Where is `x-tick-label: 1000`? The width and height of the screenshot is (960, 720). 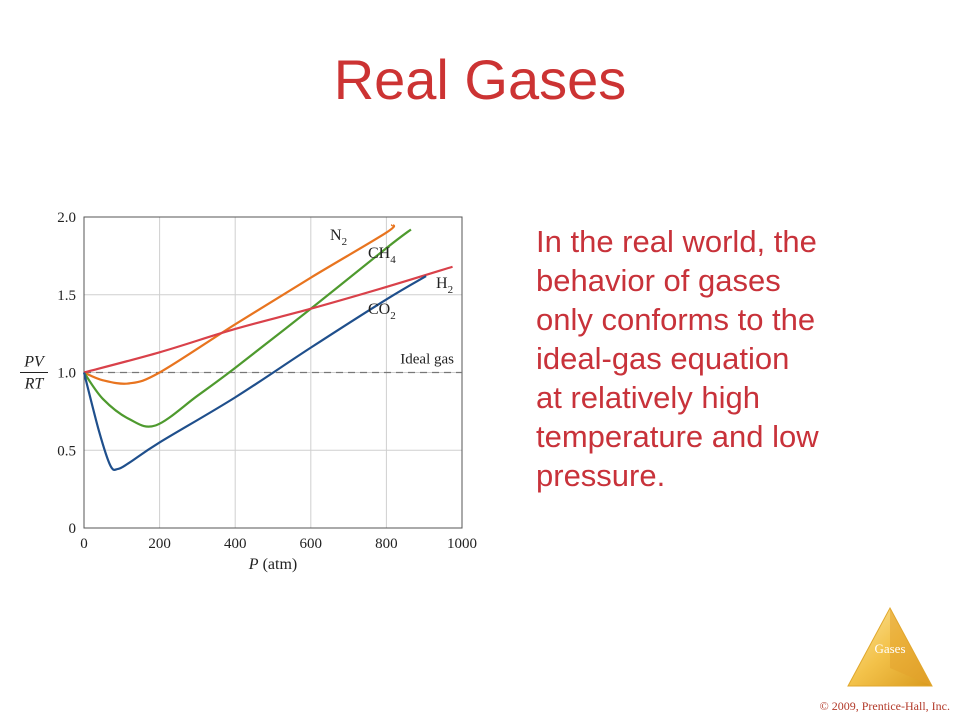 x-tick-label: 1000 is located at coordinates (462, 544).